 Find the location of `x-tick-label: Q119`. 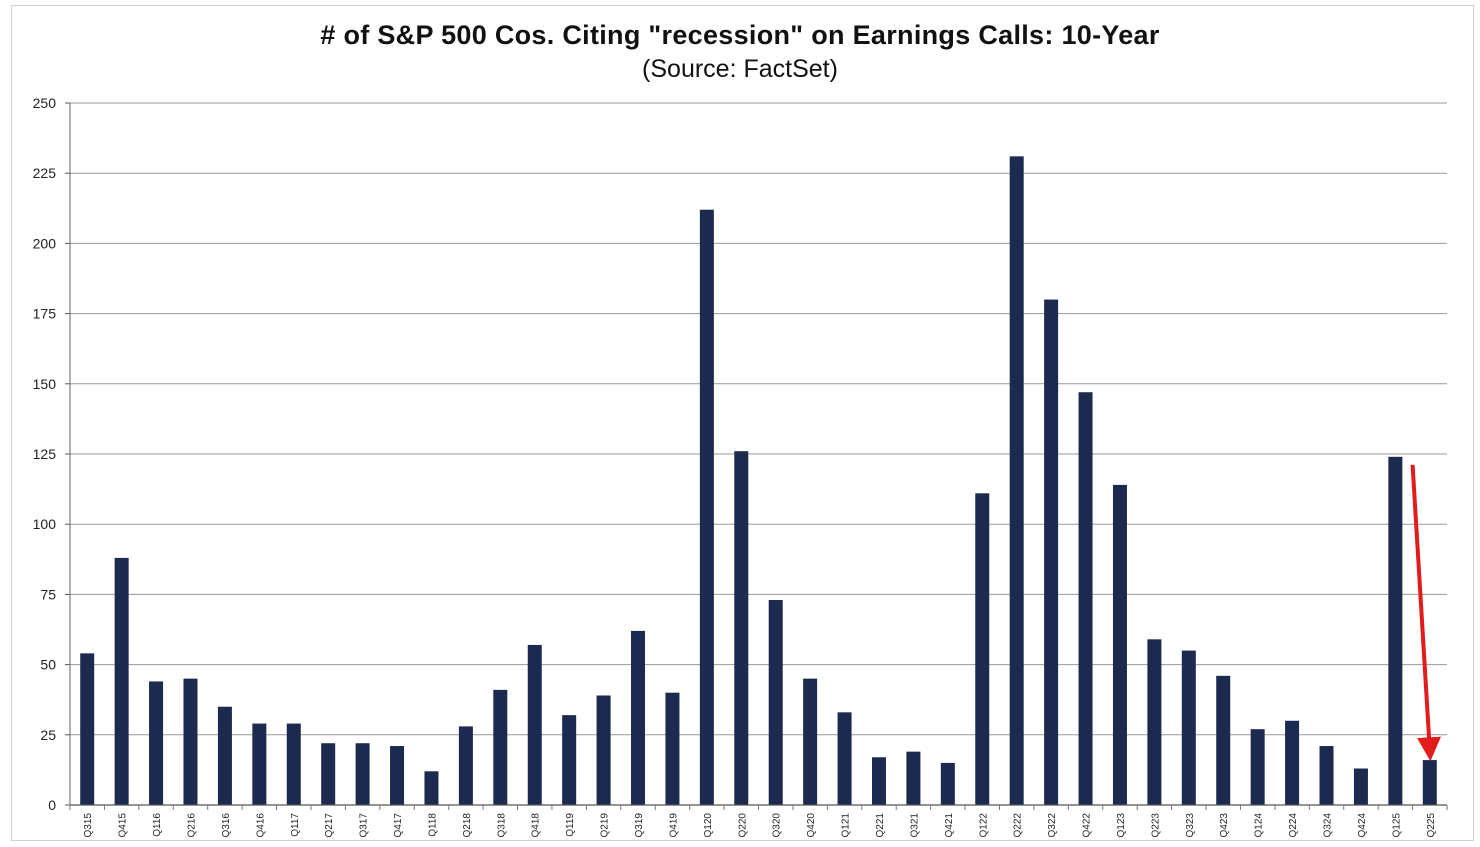

x-tick-label: Q119 is located at coordinates (570, 825).